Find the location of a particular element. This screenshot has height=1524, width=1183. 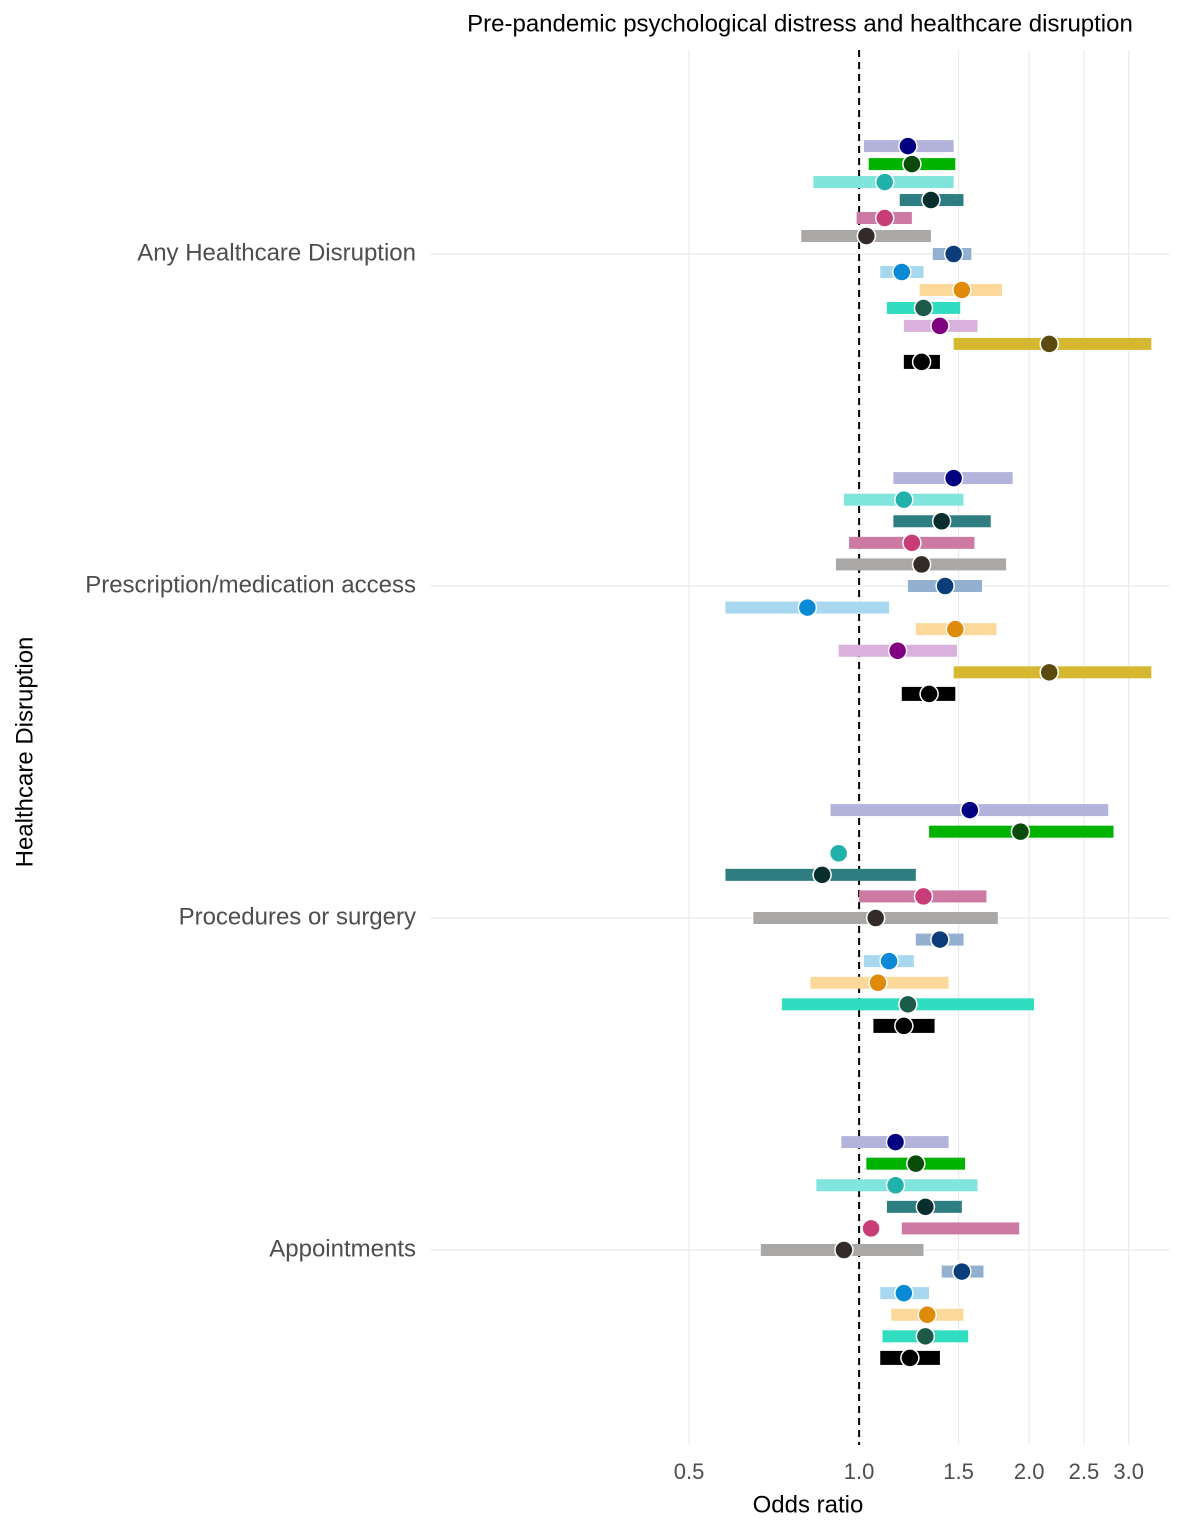

y-tick-label: Procedures or surgery is located at coordinates (297, 916).